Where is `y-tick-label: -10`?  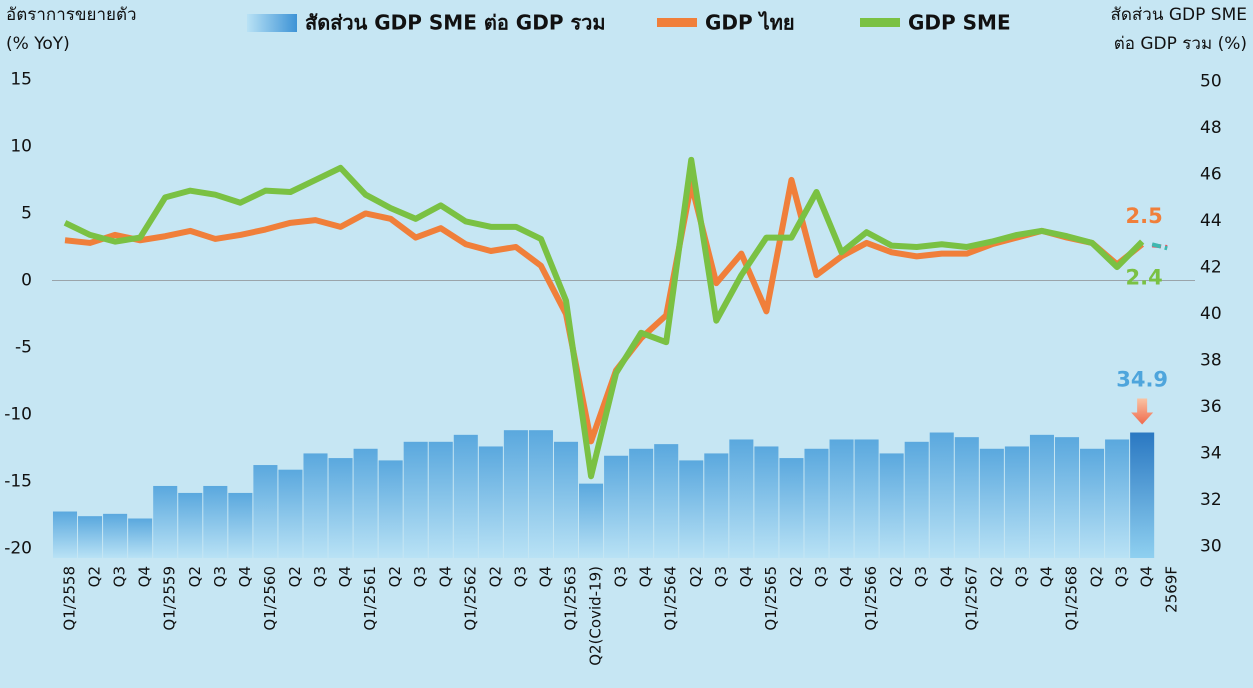
y-tick-label: -10 is located at coordinates (18, 415).